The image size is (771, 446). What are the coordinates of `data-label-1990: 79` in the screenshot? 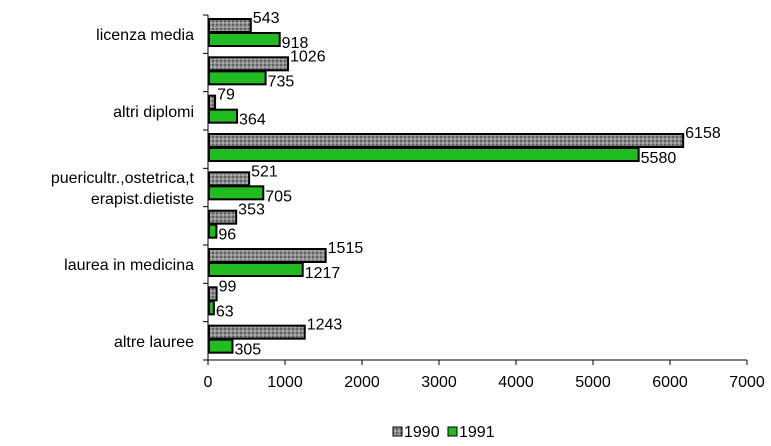 It's located at (226, 95).